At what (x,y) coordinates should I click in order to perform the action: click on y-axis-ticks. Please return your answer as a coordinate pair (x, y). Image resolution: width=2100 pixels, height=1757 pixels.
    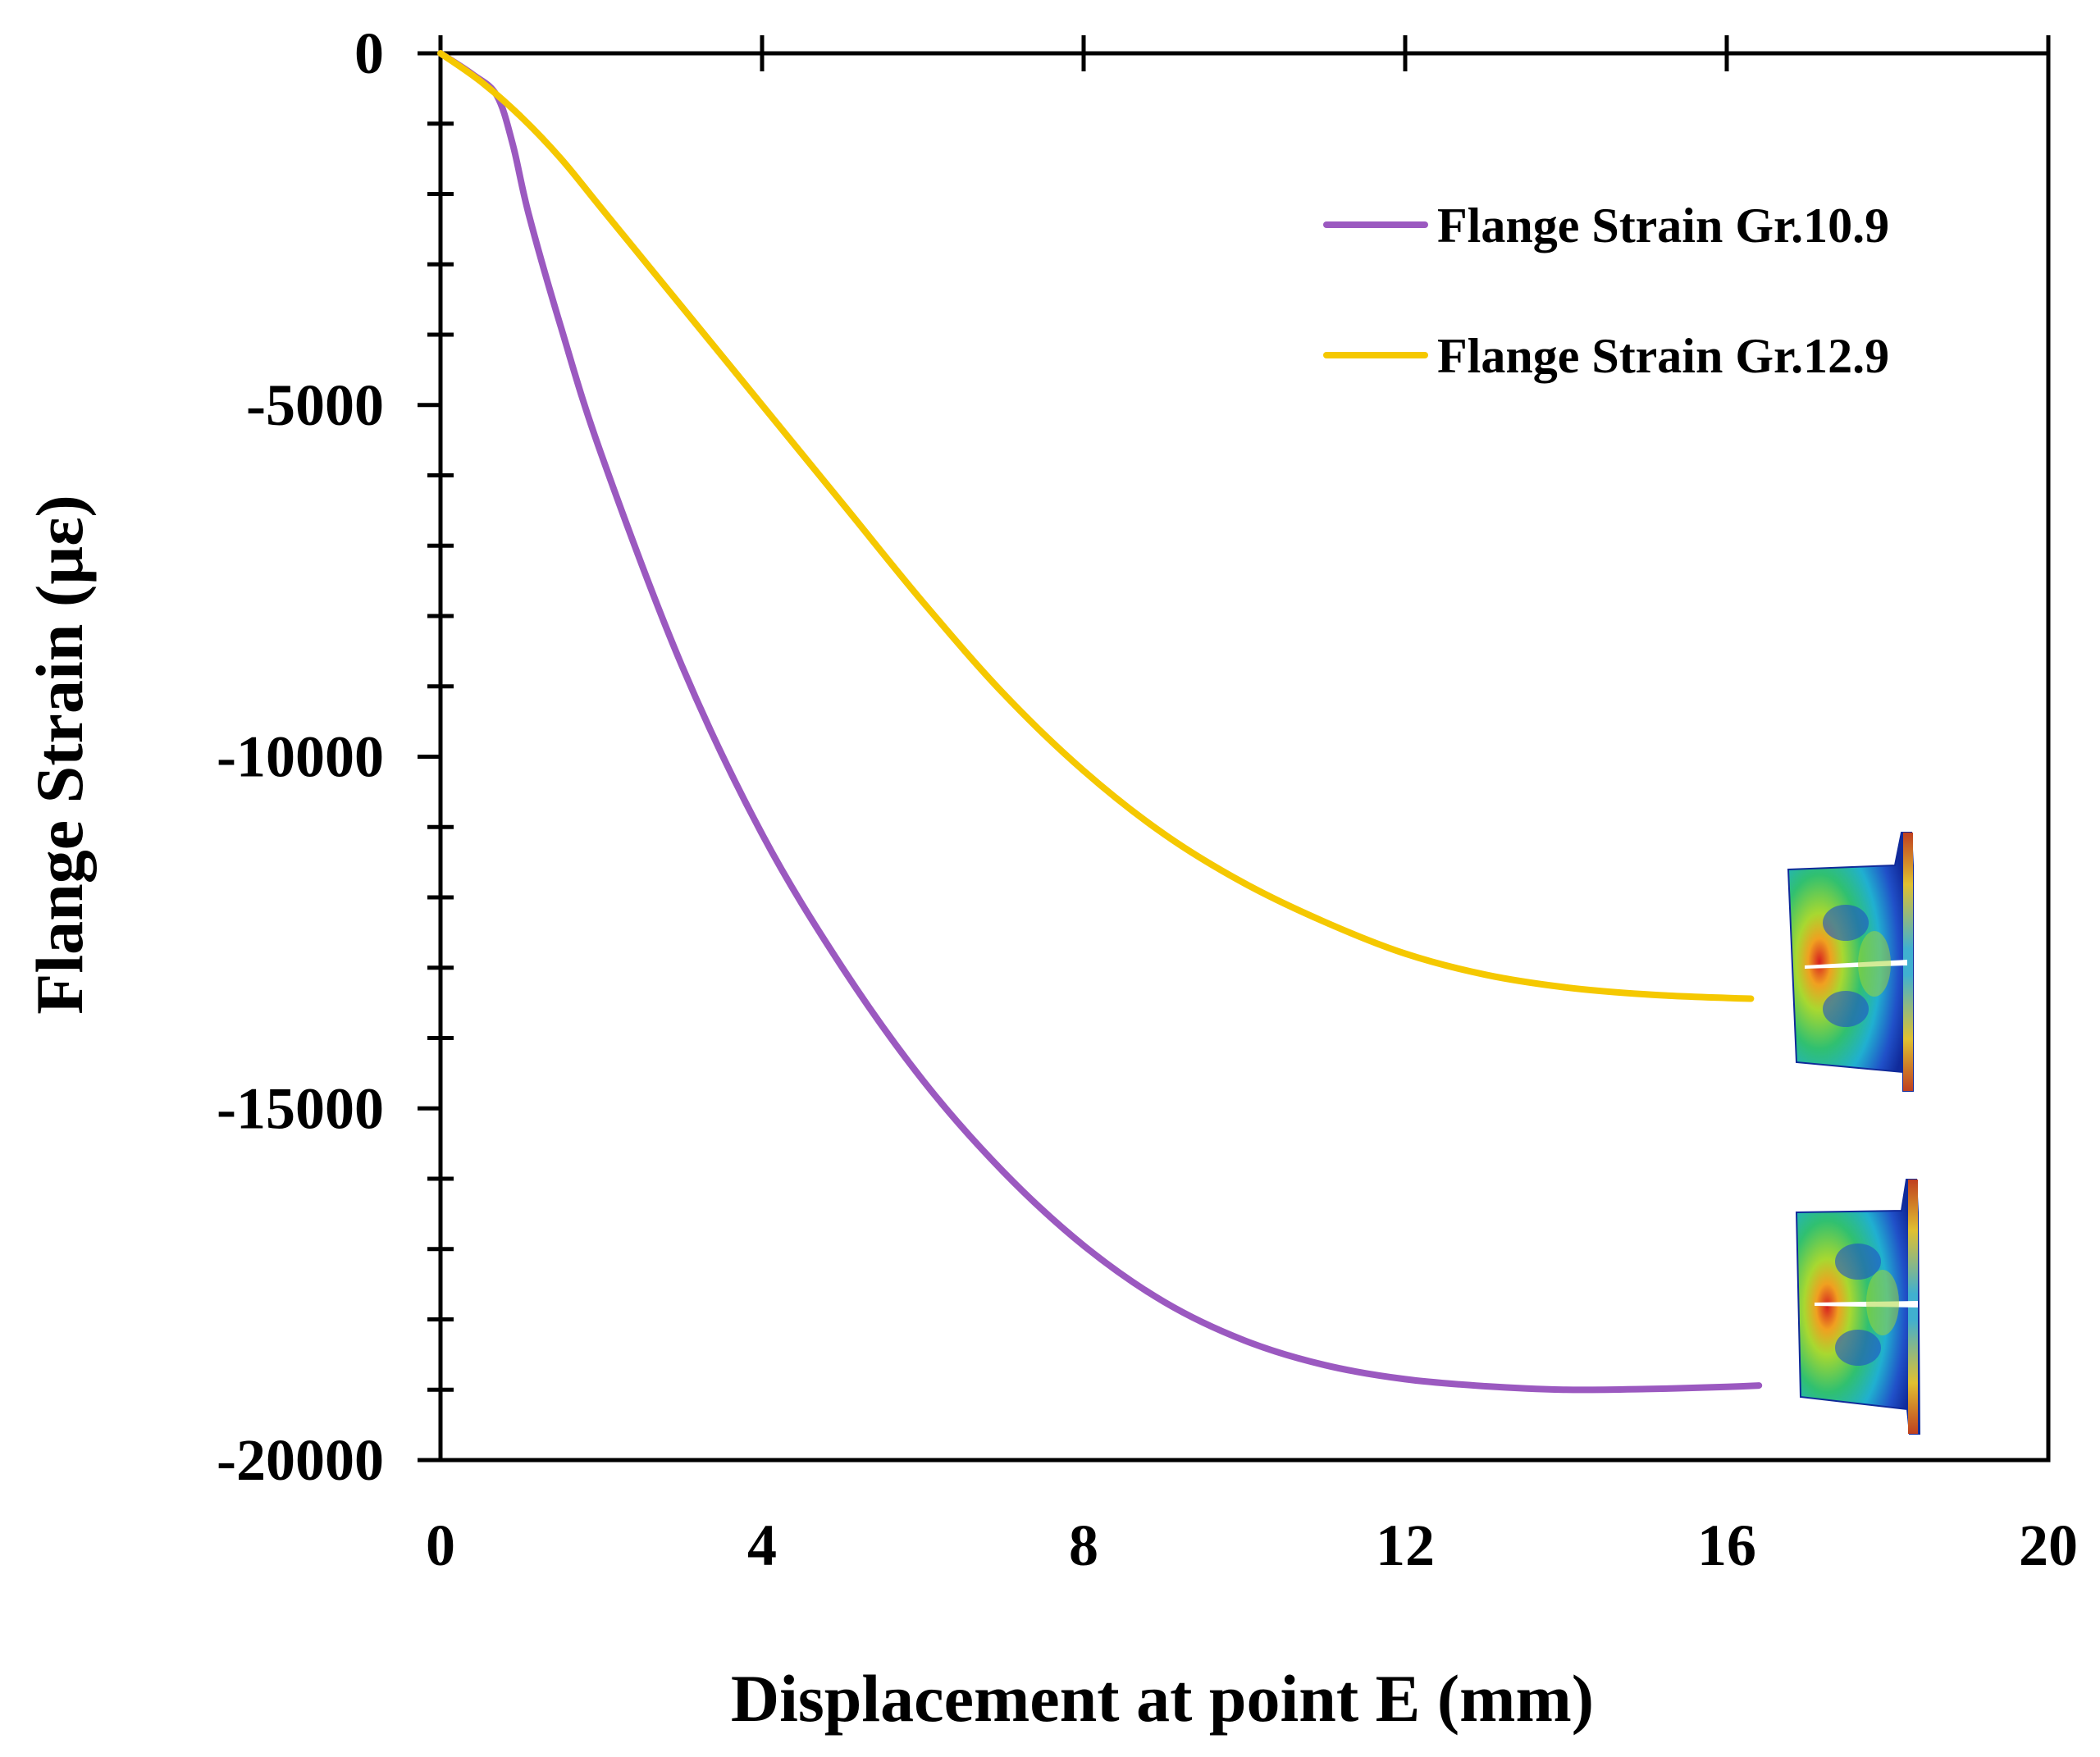
    Looking at the image, I should click on (436, 757).